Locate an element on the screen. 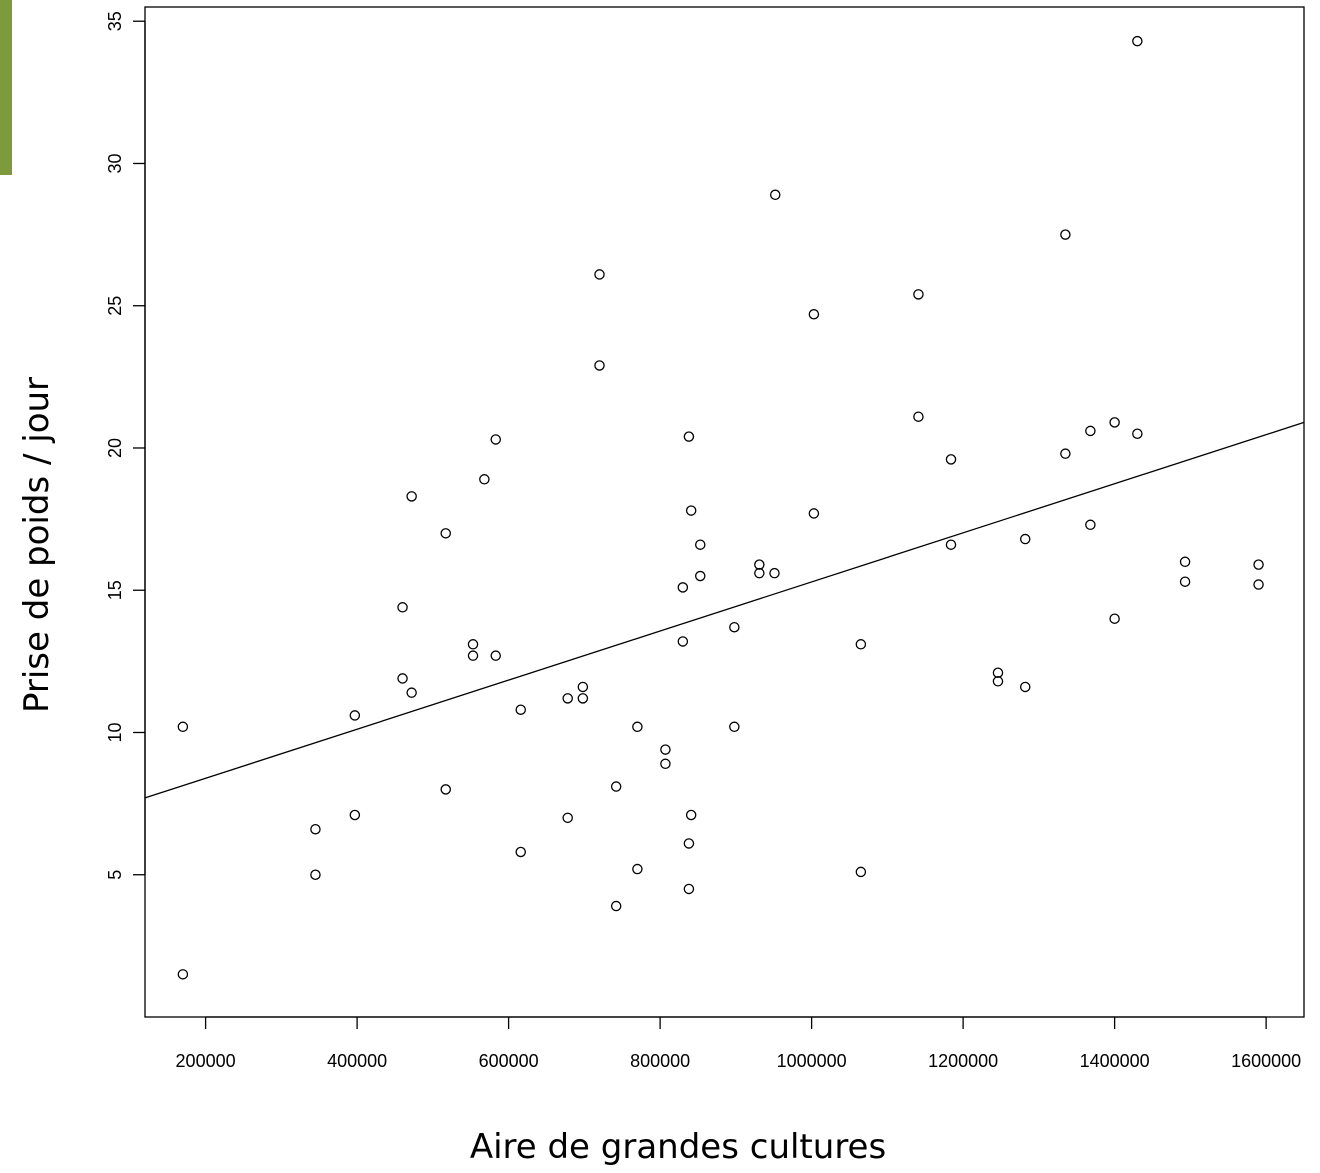 The height and width of the screenshot is (1173, 1320). y-tick-label: 10 is located at coordinates (115, 732).